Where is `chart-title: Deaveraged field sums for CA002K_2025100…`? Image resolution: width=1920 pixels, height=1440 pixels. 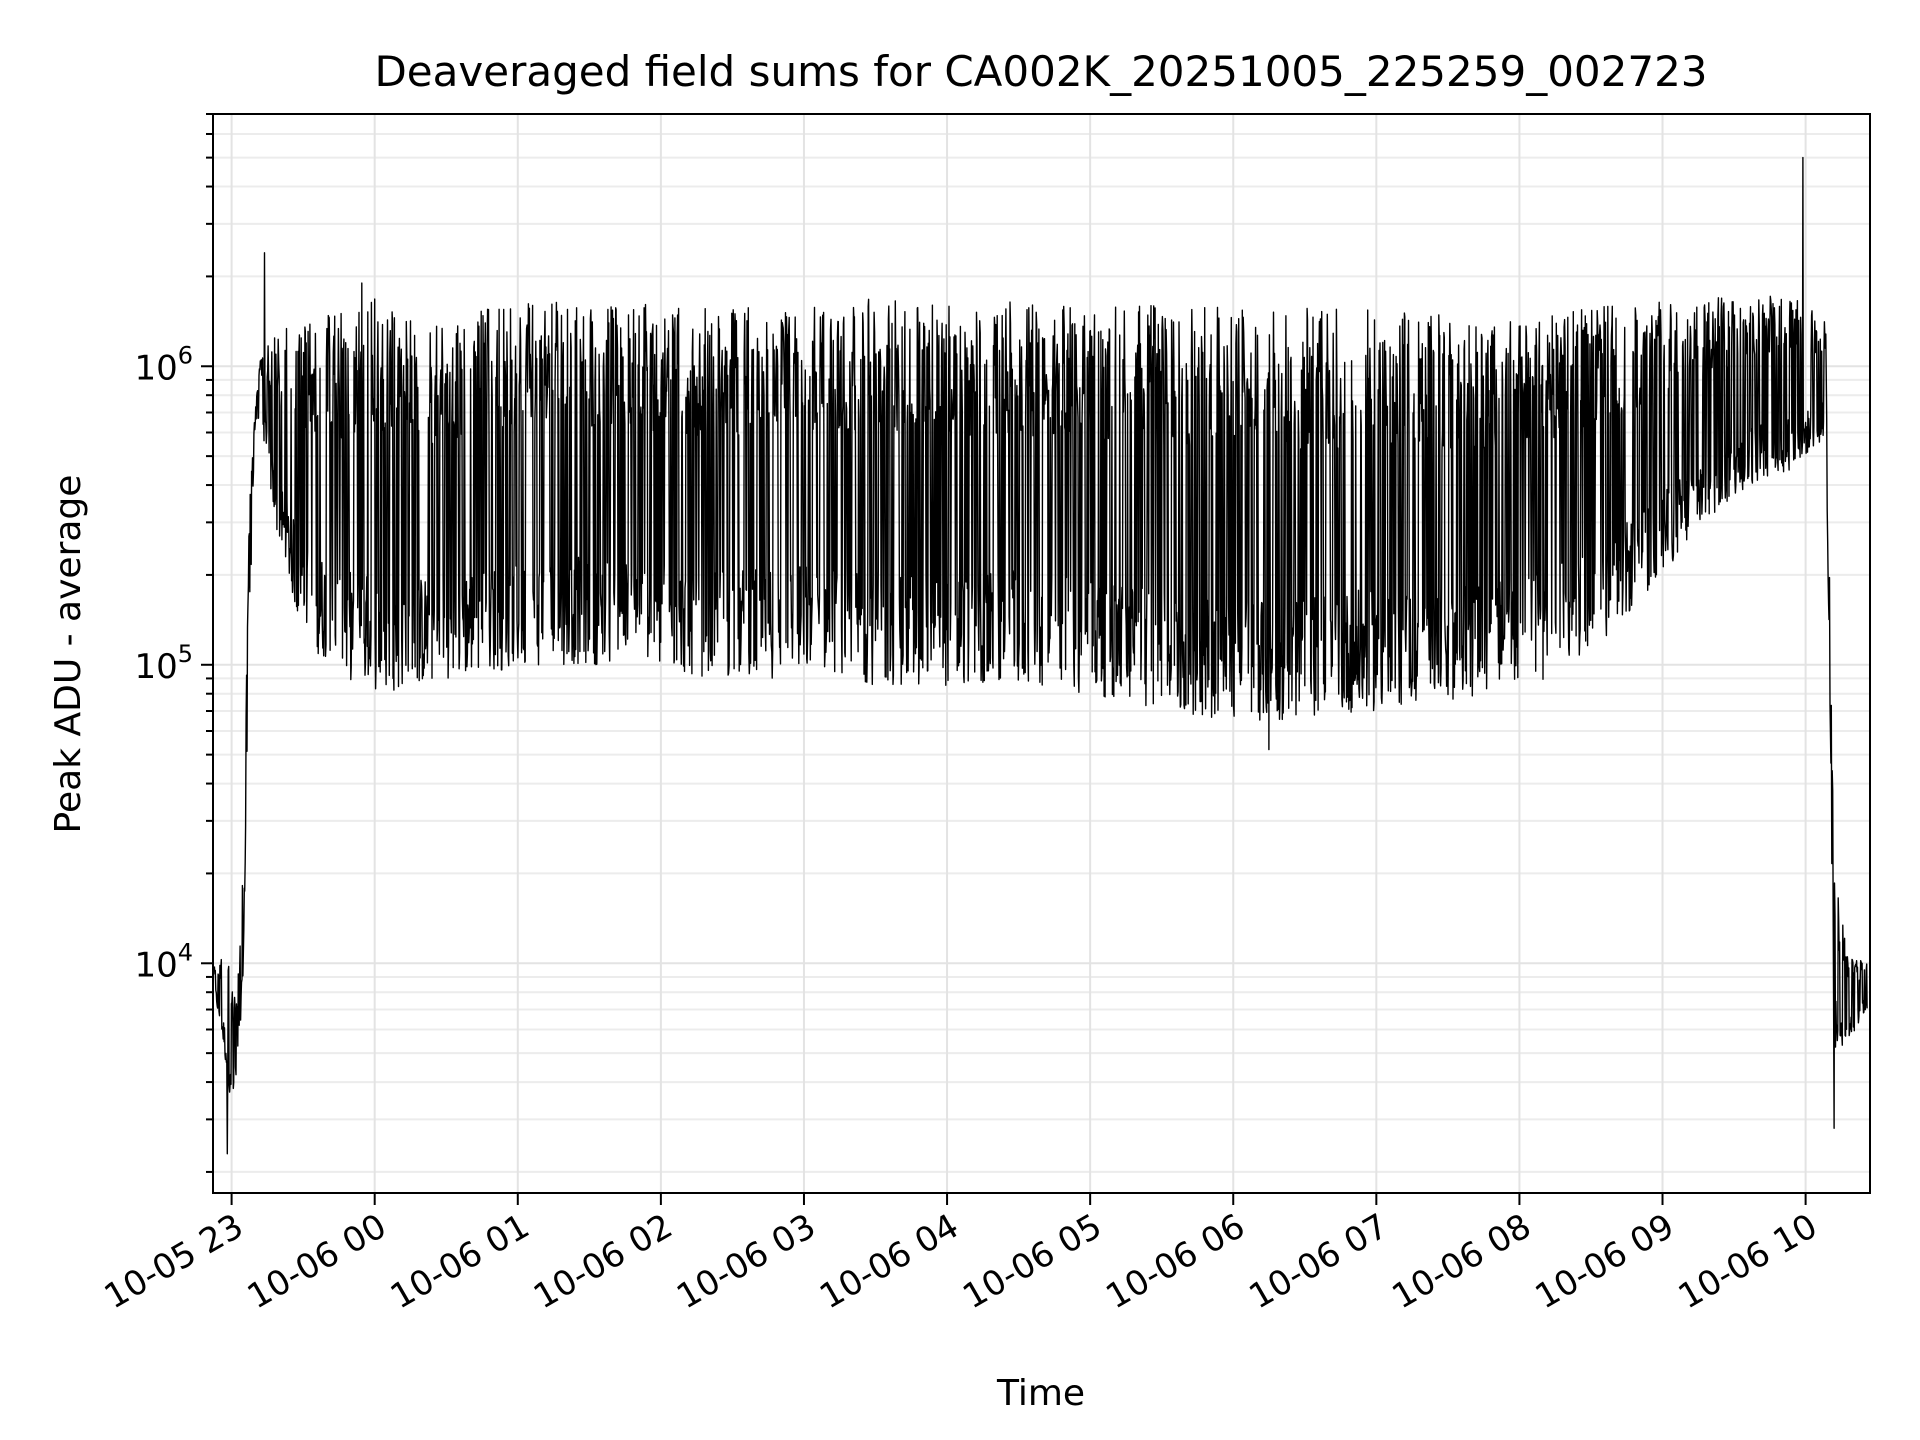
chart-title: Deaveraged field sums for CA002K_2025100… is located at coordinates (1040, 71).